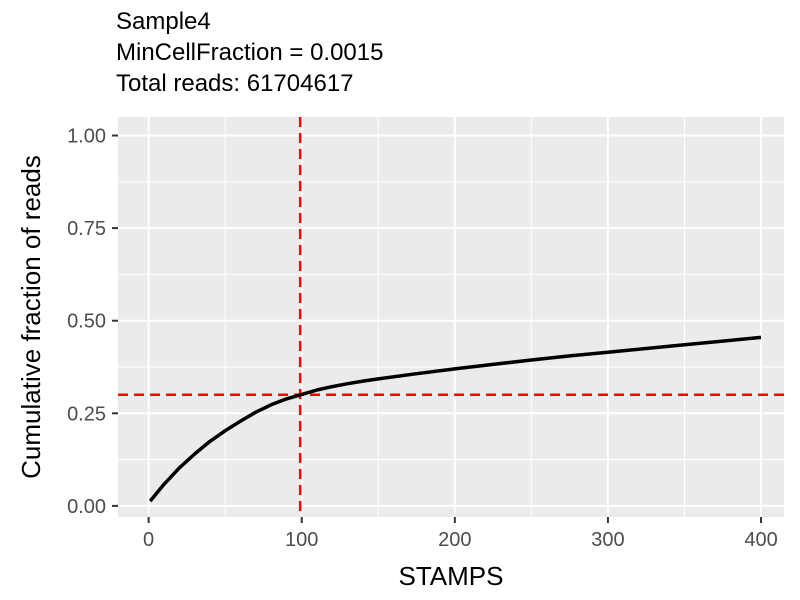 This screenshot has width=800, height=600. I want to click on title-line-min-cell-fraction: MinCellFraction = 0.0015, so click(250, 52).